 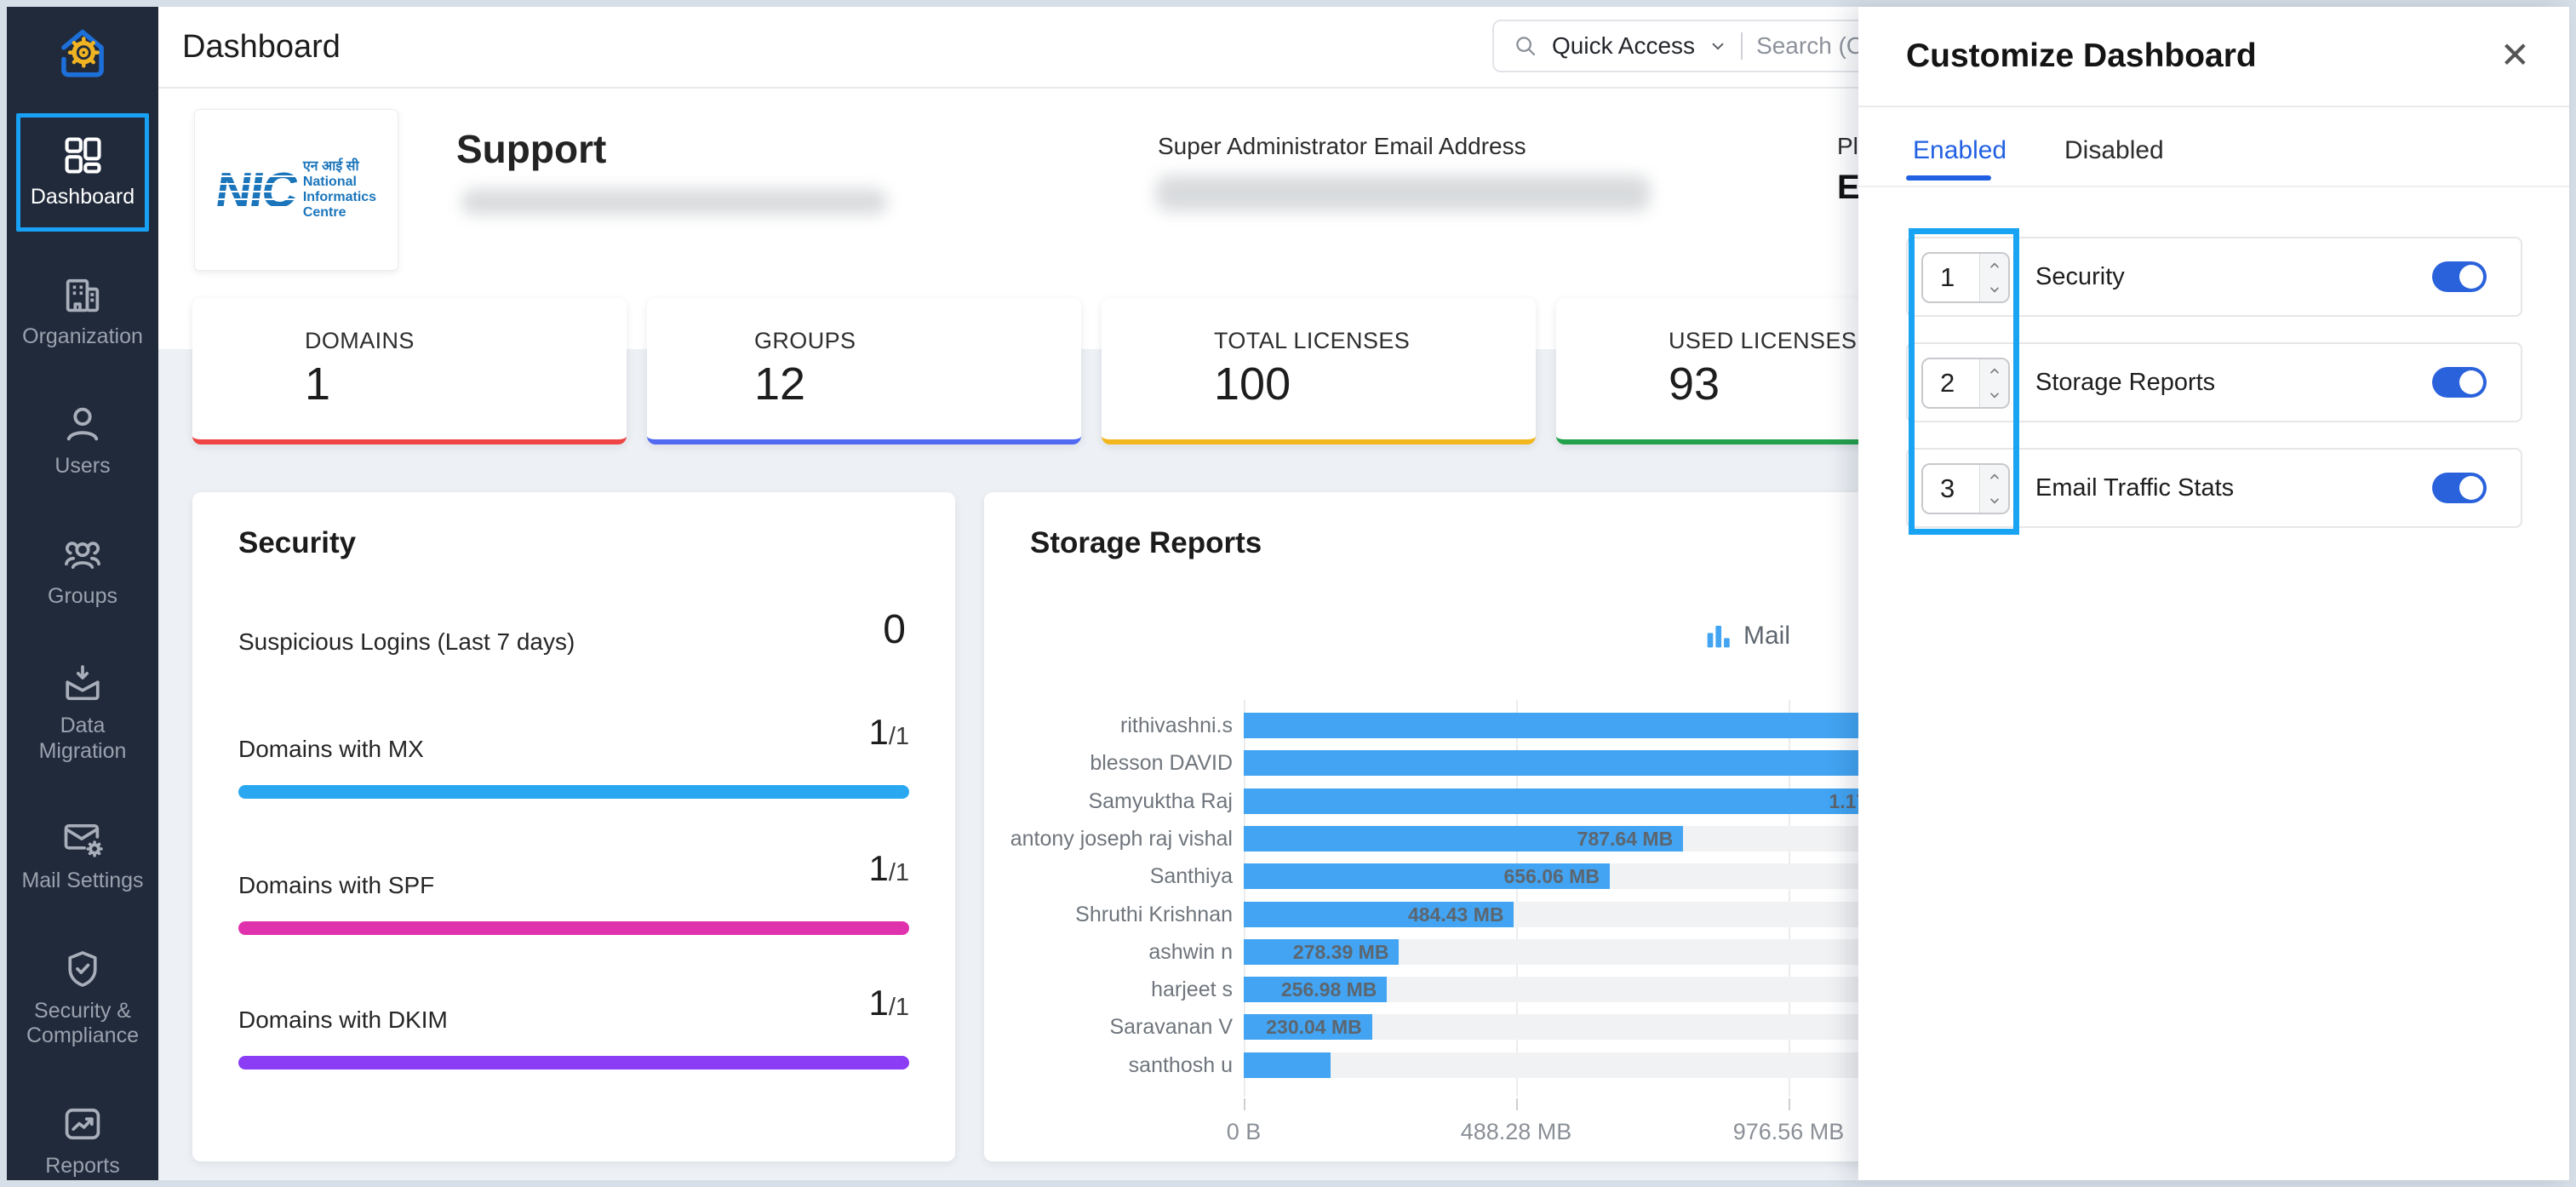 I want to click on chart-category-label: ashwin n, so click(x=1190, y=951).